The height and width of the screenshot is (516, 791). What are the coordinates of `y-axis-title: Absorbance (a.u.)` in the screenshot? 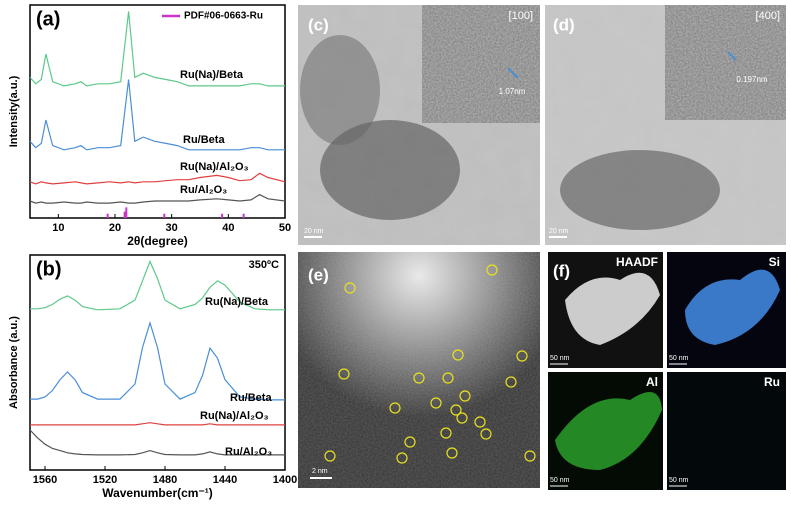 It's located at (14, 362).